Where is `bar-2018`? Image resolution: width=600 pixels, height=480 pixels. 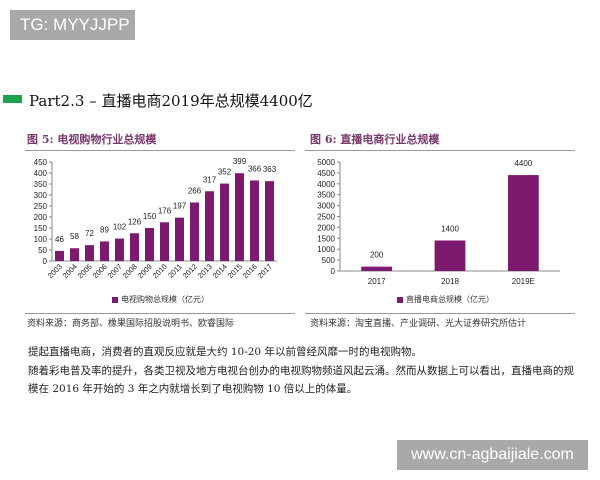
bar-2018 is located at coordinates (450, 255).